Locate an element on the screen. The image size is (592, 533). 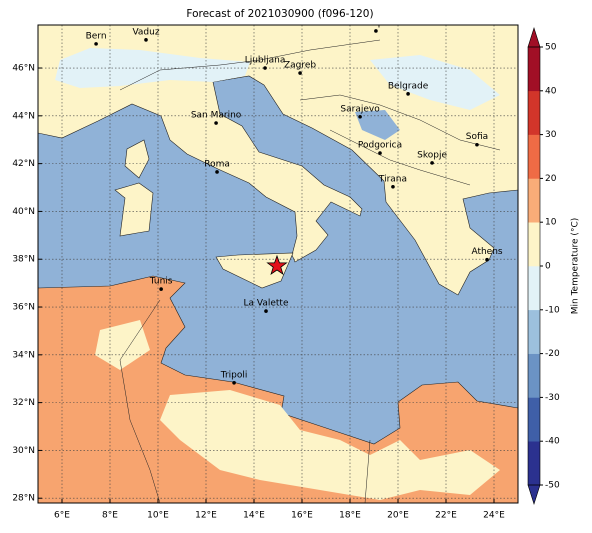
x-tick-label: 22°E is located at coordinates (446, 516).